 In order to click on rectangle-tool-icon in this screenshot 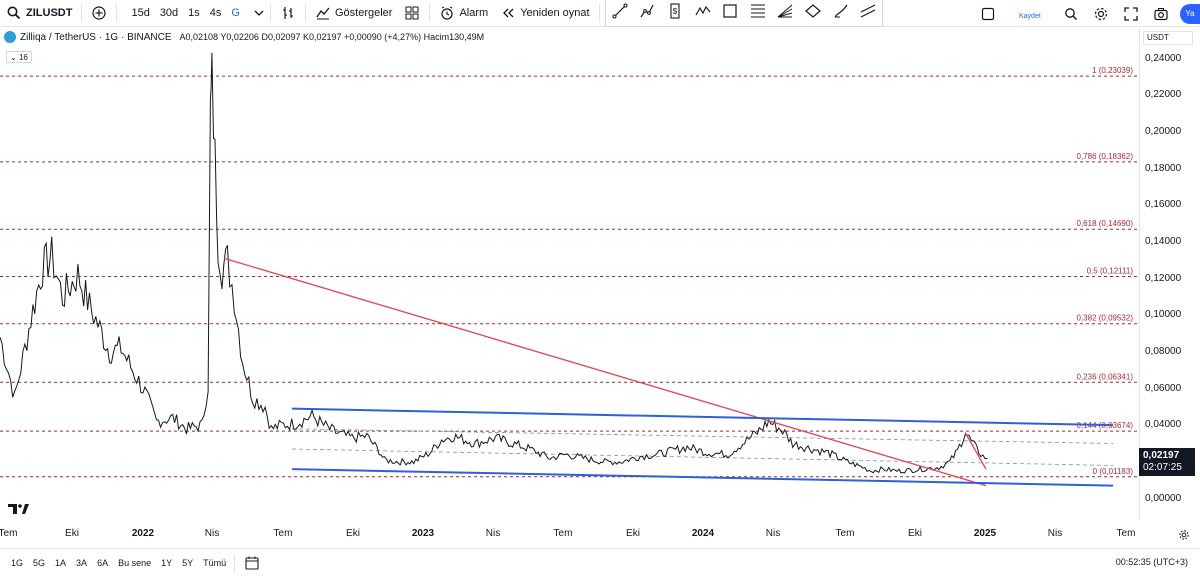, I will do `click(730, 13)`.